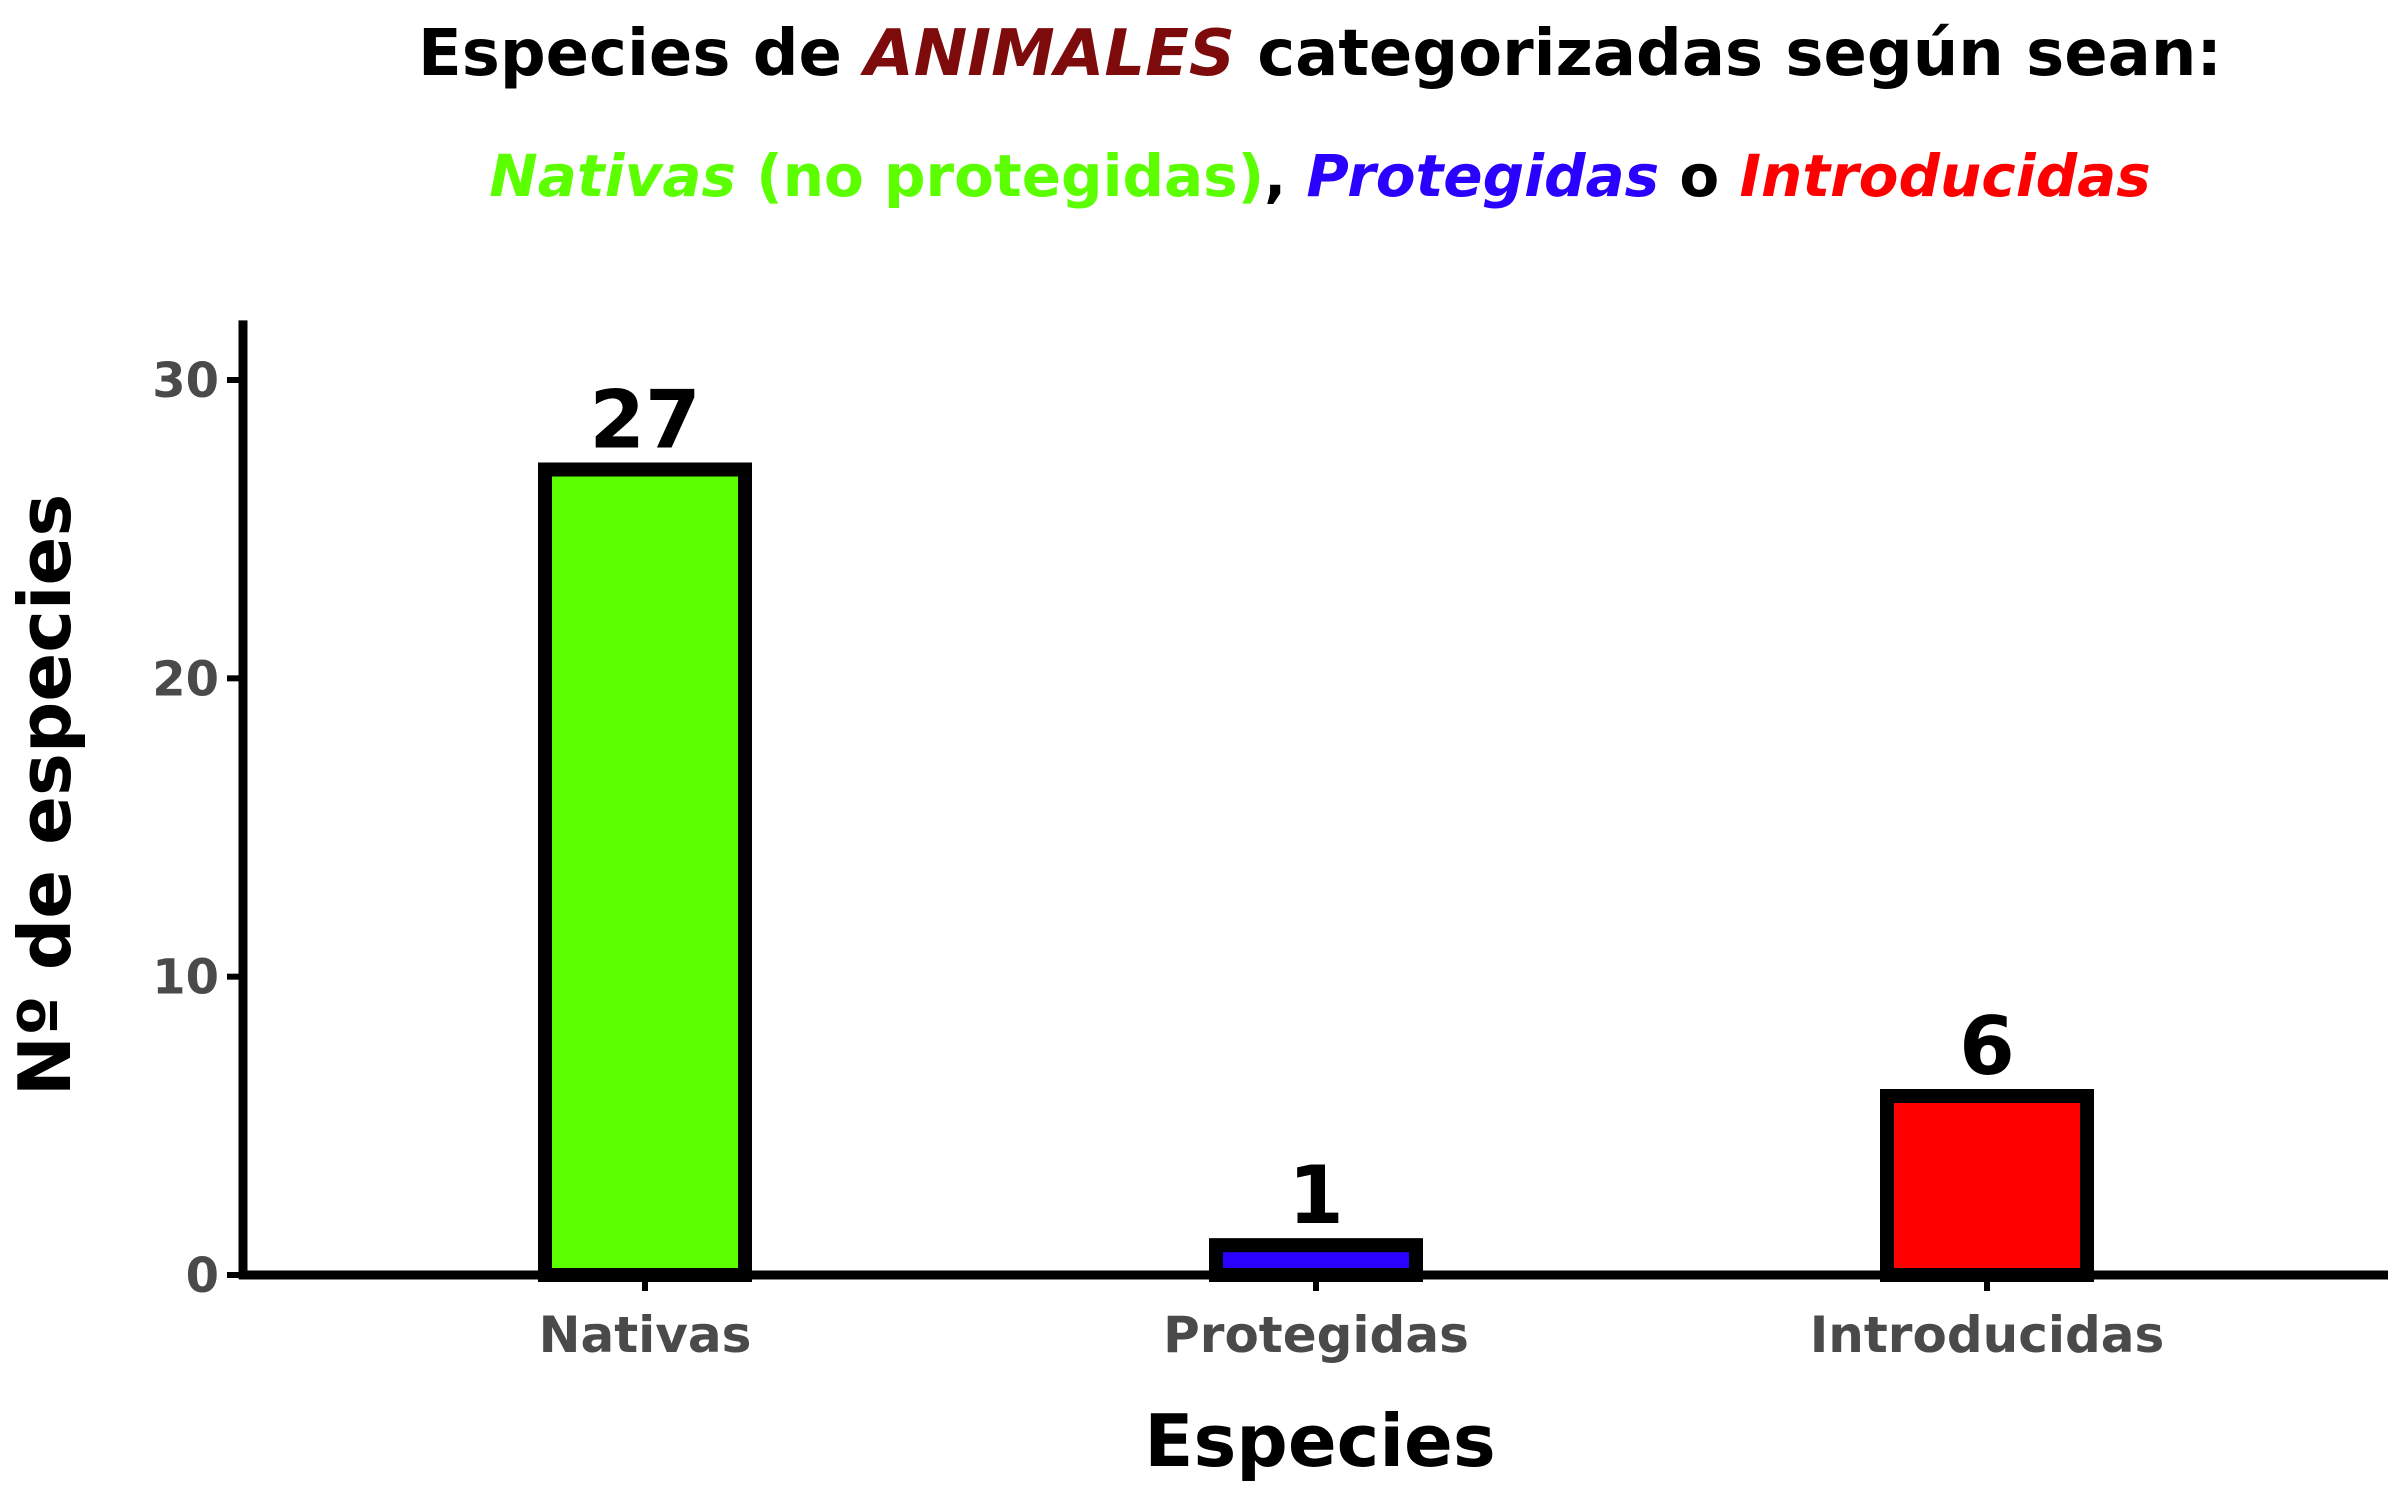 This screenshot has width=2400, height=1504. What do you see at coordinates (644, 420) in the screenshot?
I see `data-label-nativas: 27` at bounding box center [644, 420].